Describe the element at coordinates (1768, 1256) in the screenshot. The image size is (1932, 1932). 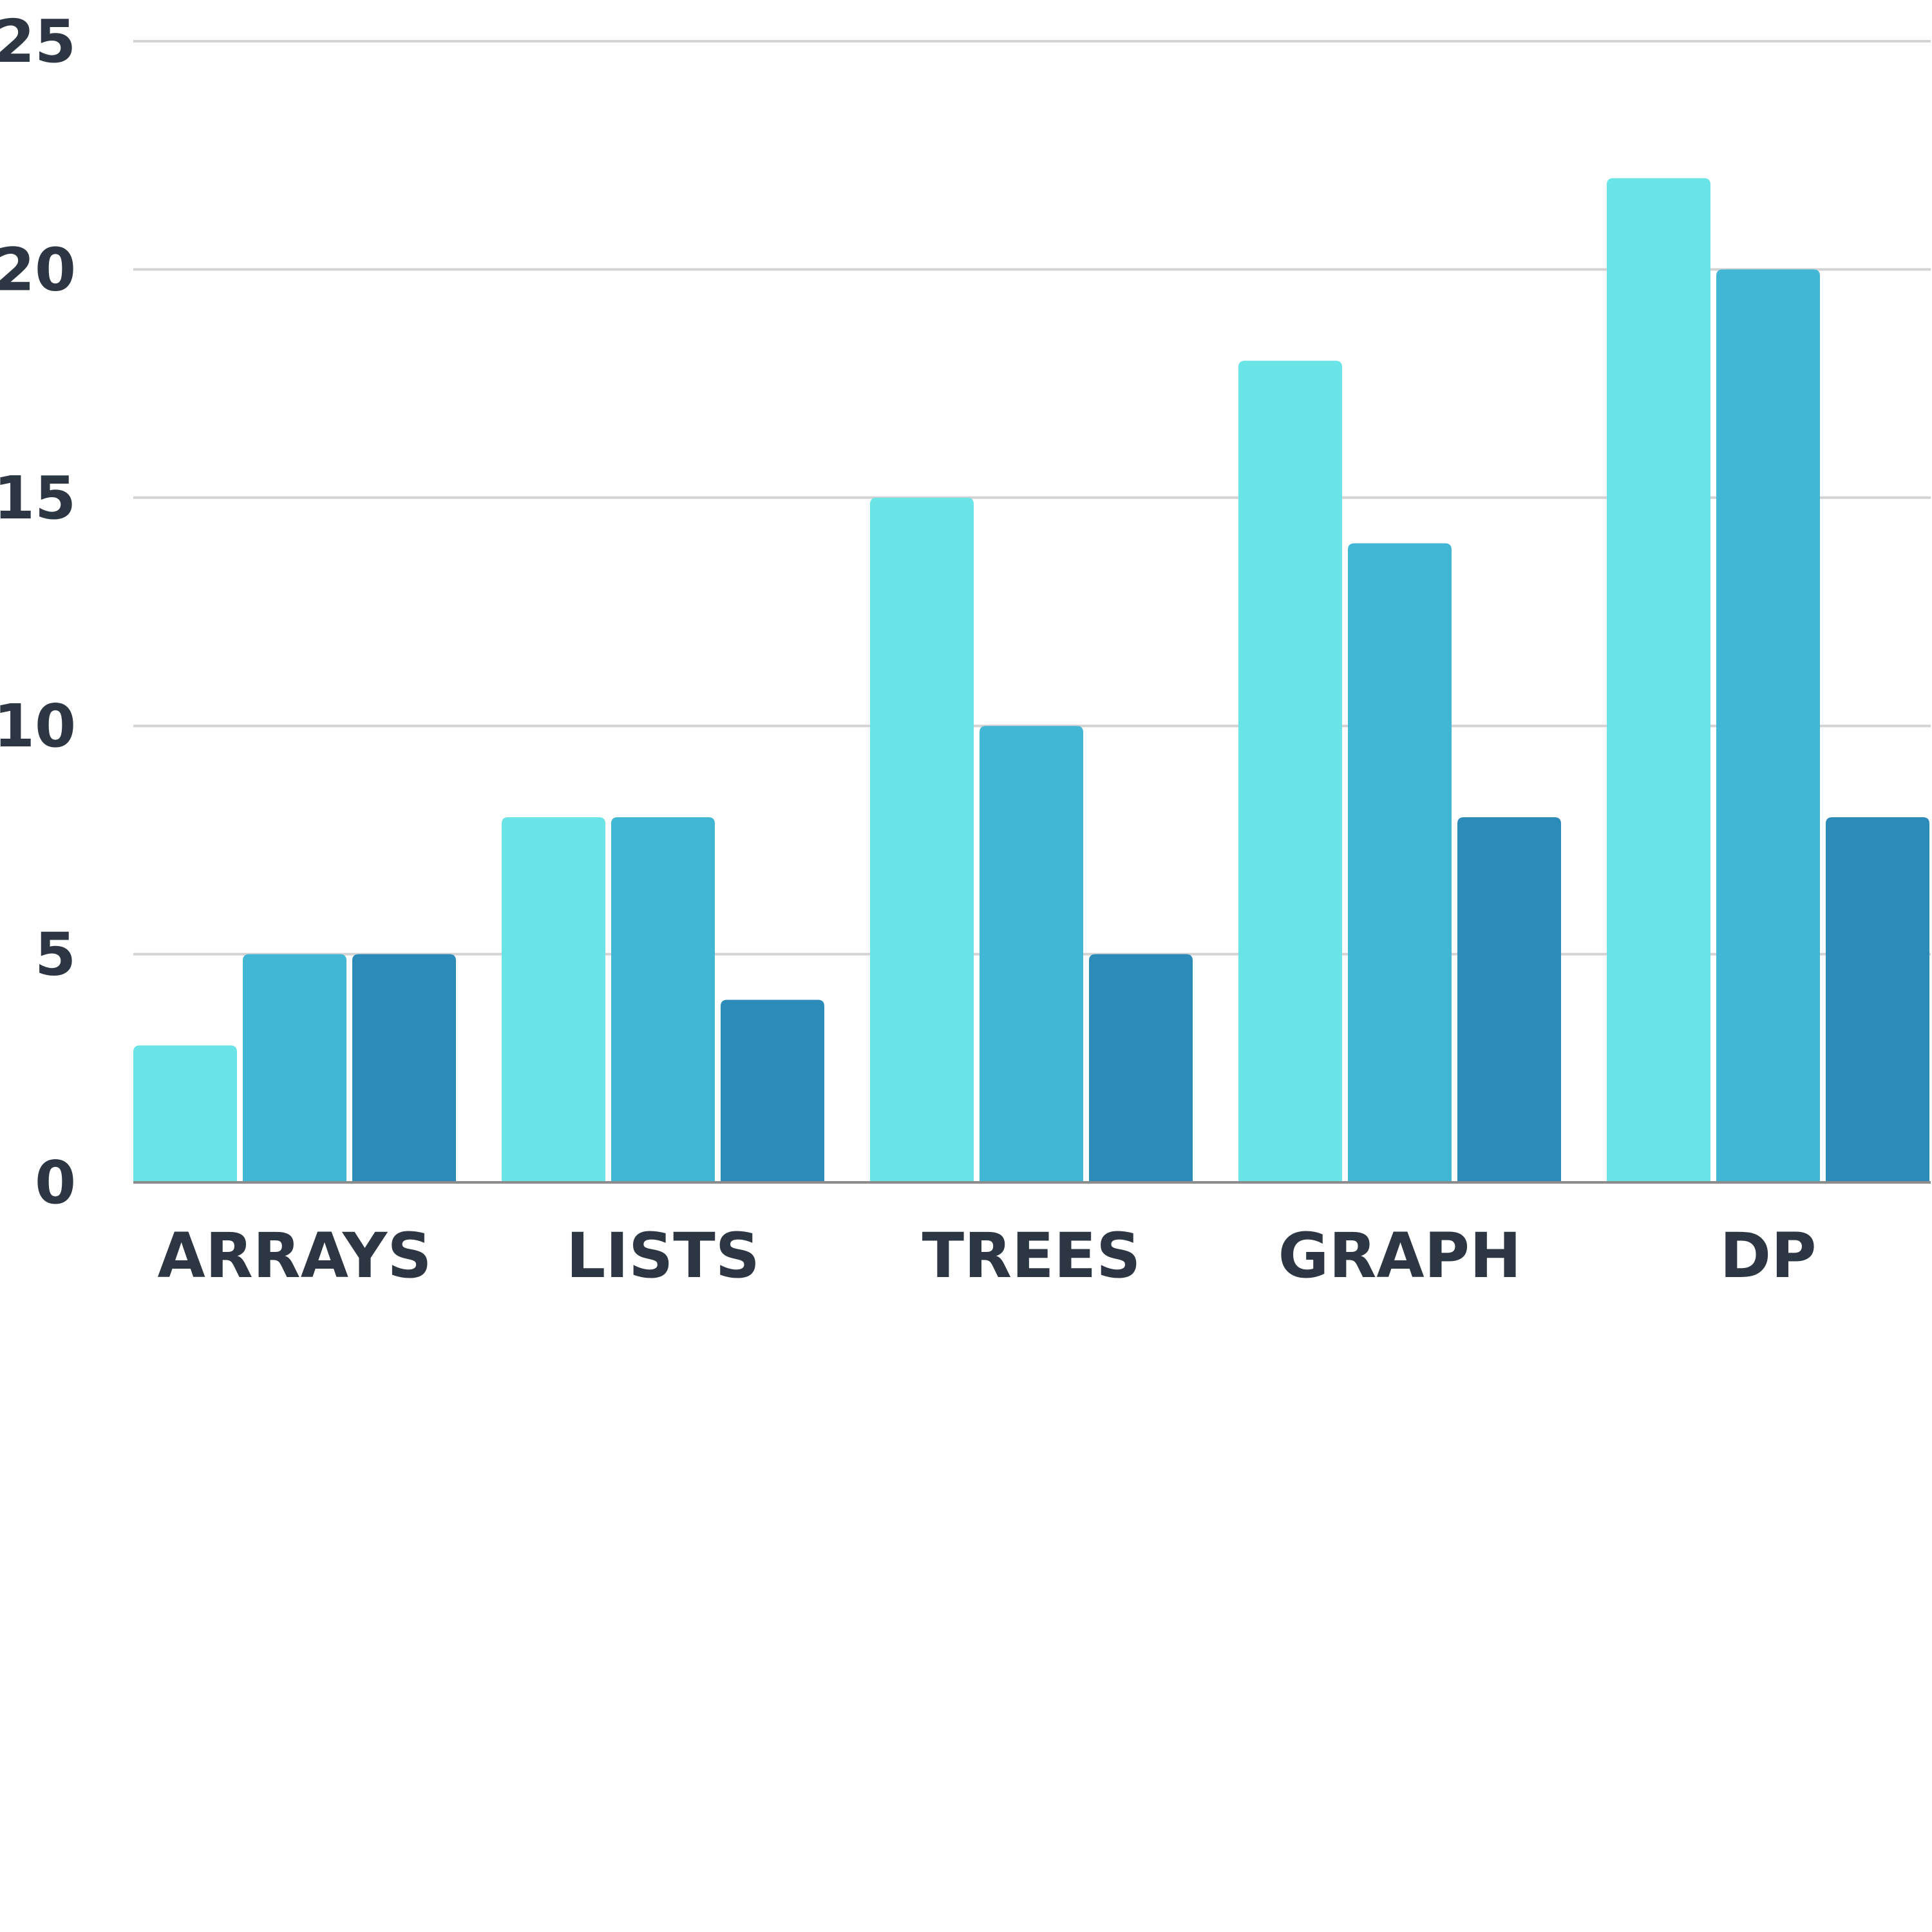
I see `x-category-label: DP` at that location.